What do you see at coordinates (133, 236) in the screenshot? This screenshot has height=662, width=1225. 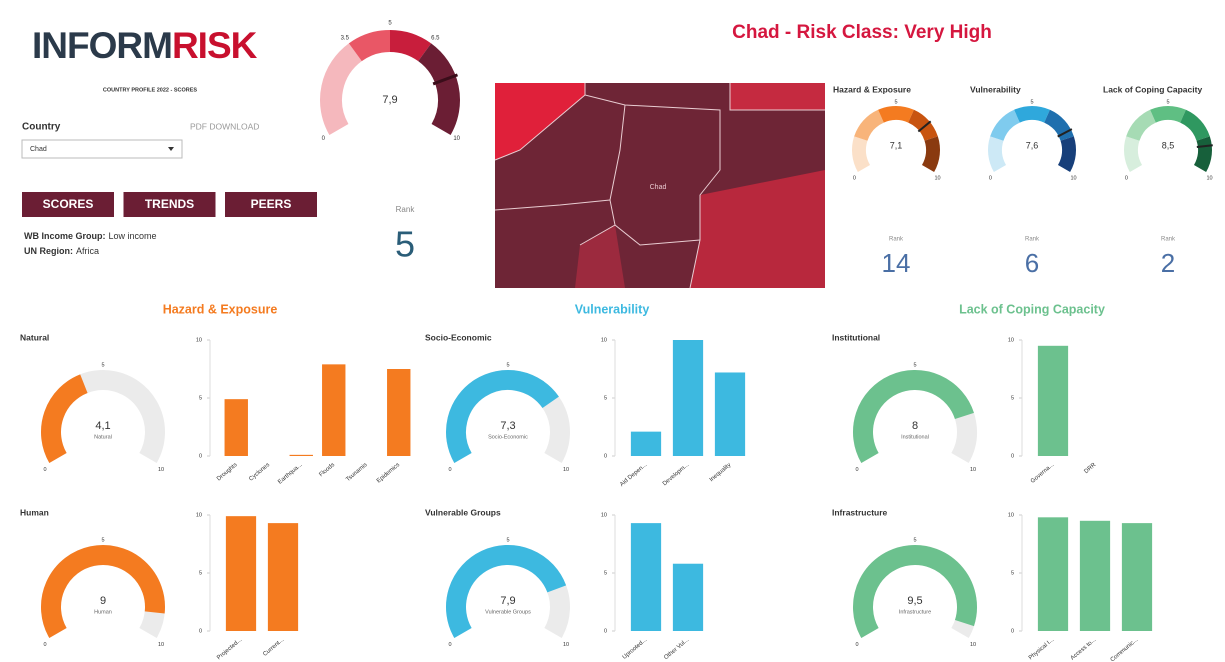 I see `info-value: Low income` at bounding box center [133, 236].